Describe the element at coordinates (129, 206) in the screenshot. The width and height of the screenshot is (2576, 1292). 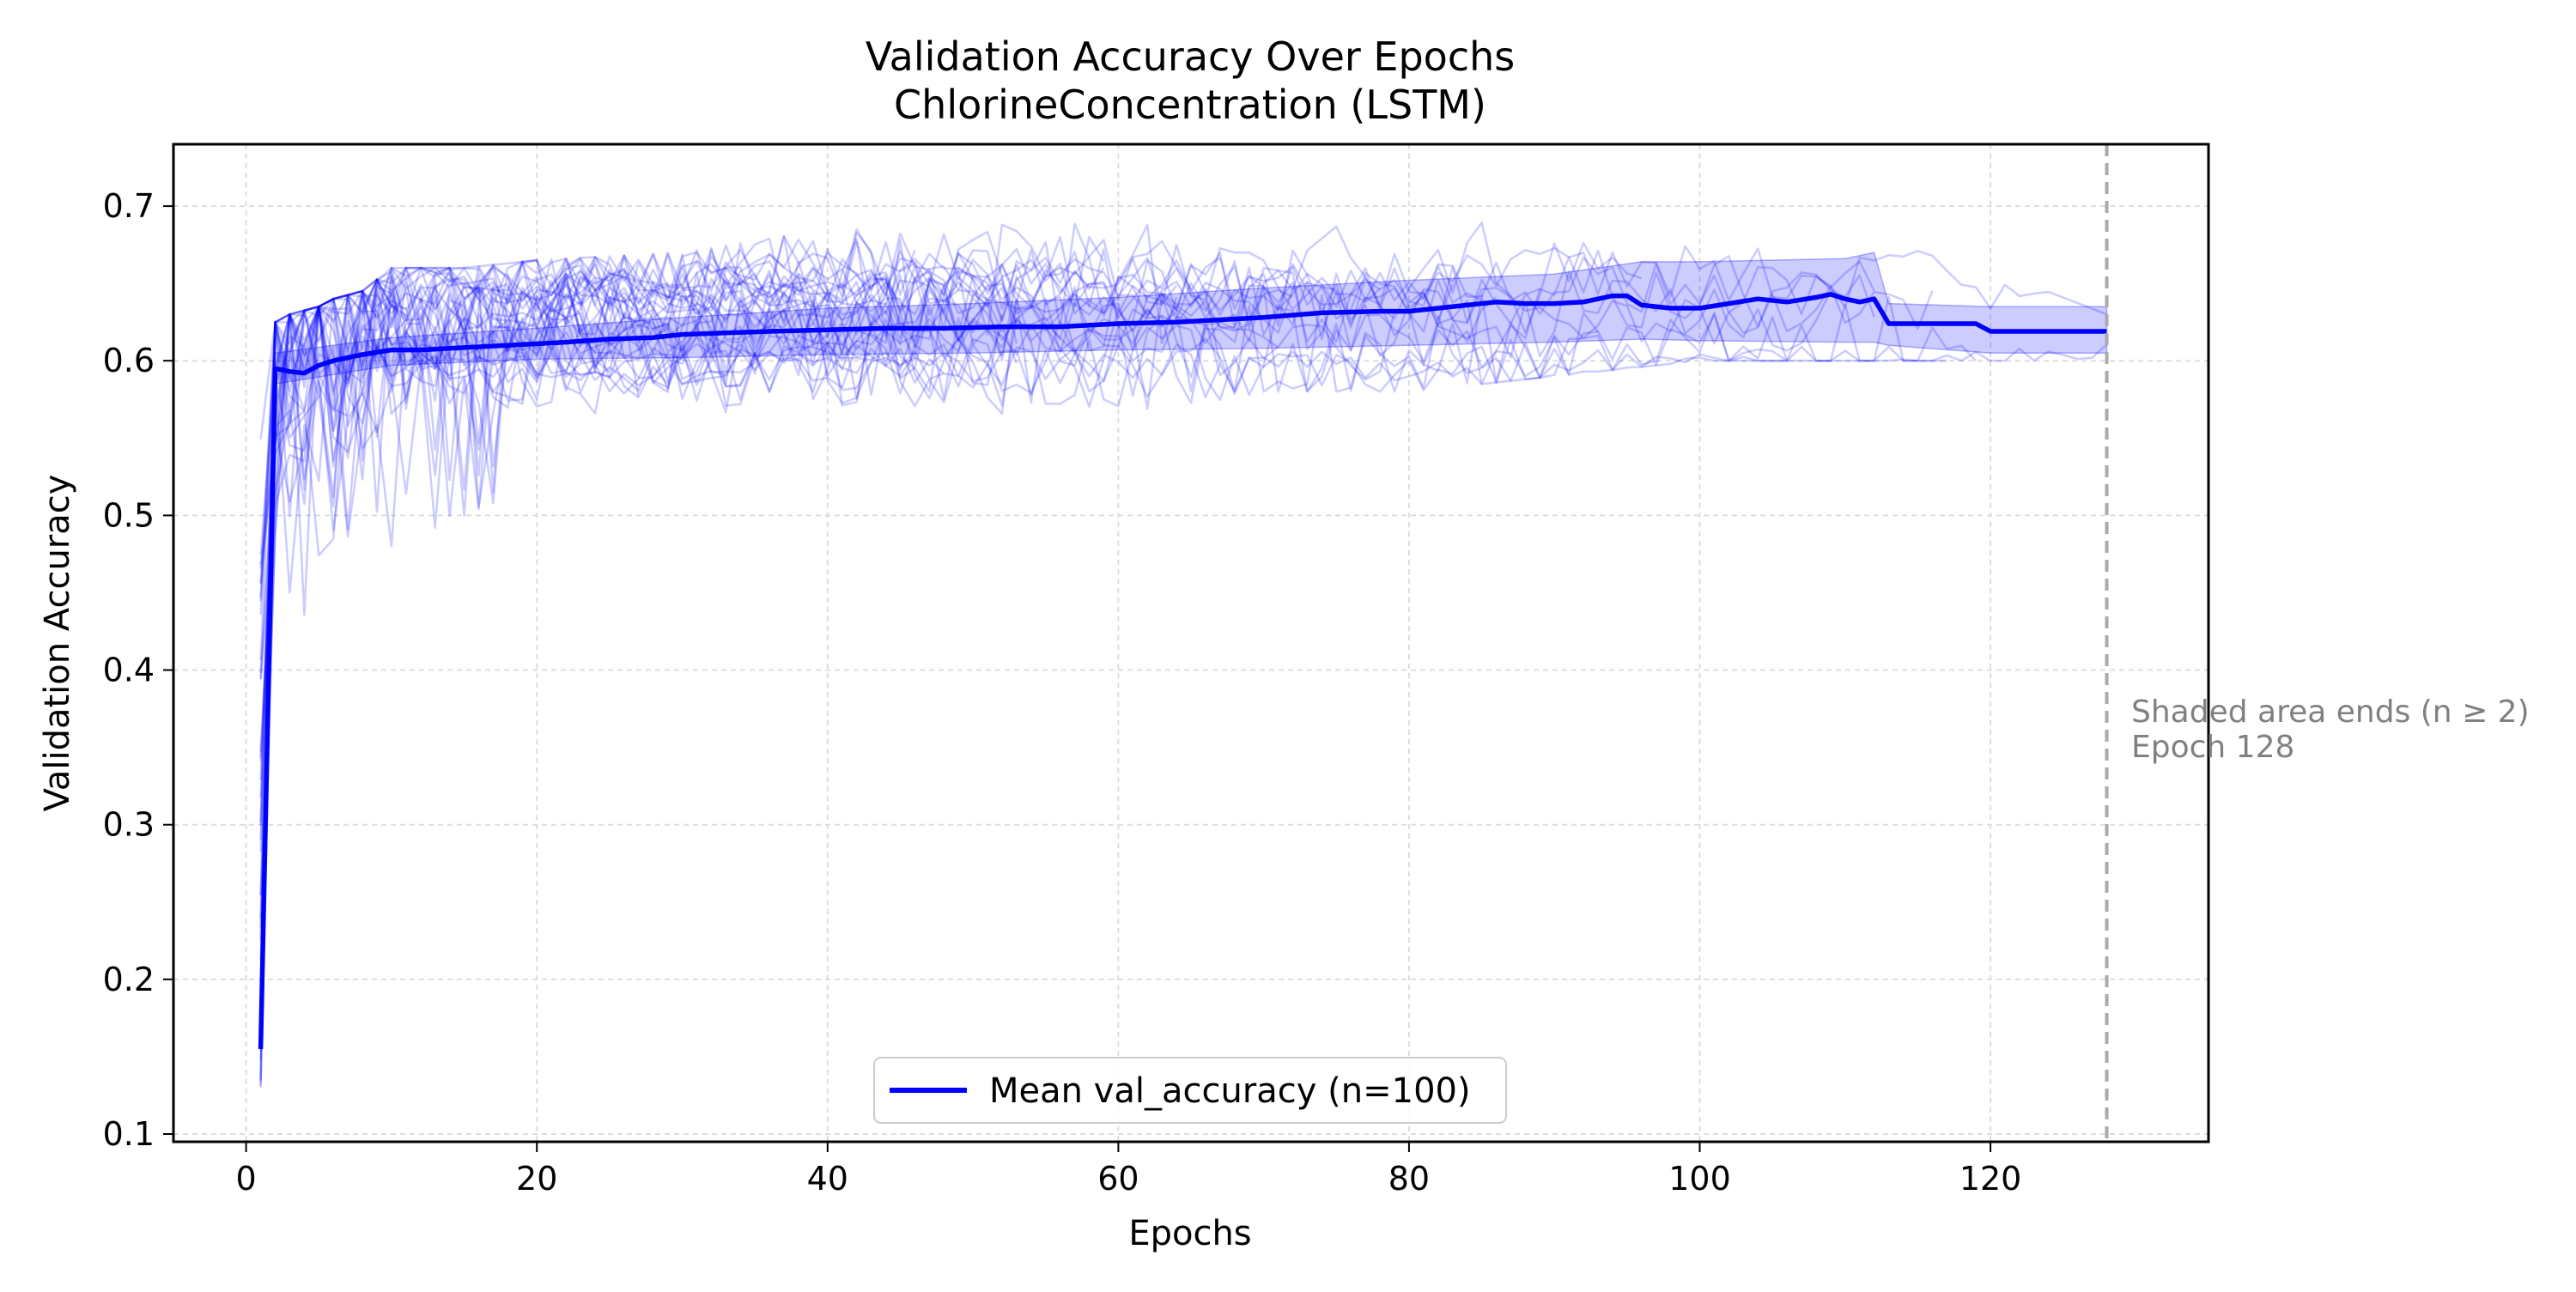
I see `y-tick-label: 0.7` at that location.